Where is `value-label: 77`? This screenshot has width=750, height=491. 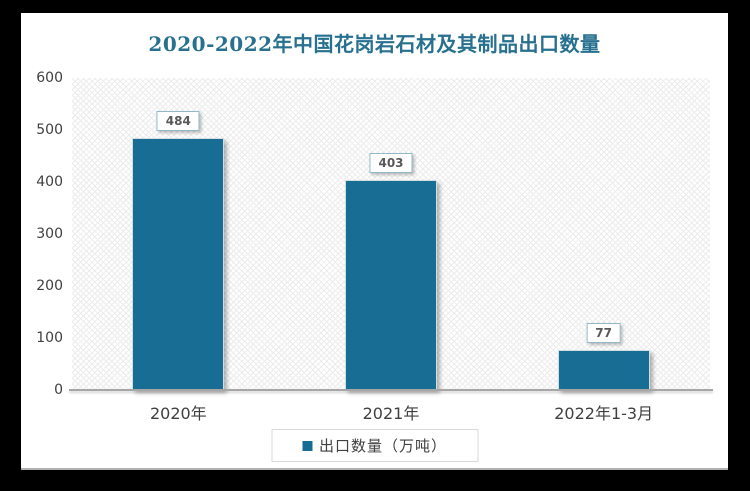 value-label: 77 is located at coordinates (604, 332).